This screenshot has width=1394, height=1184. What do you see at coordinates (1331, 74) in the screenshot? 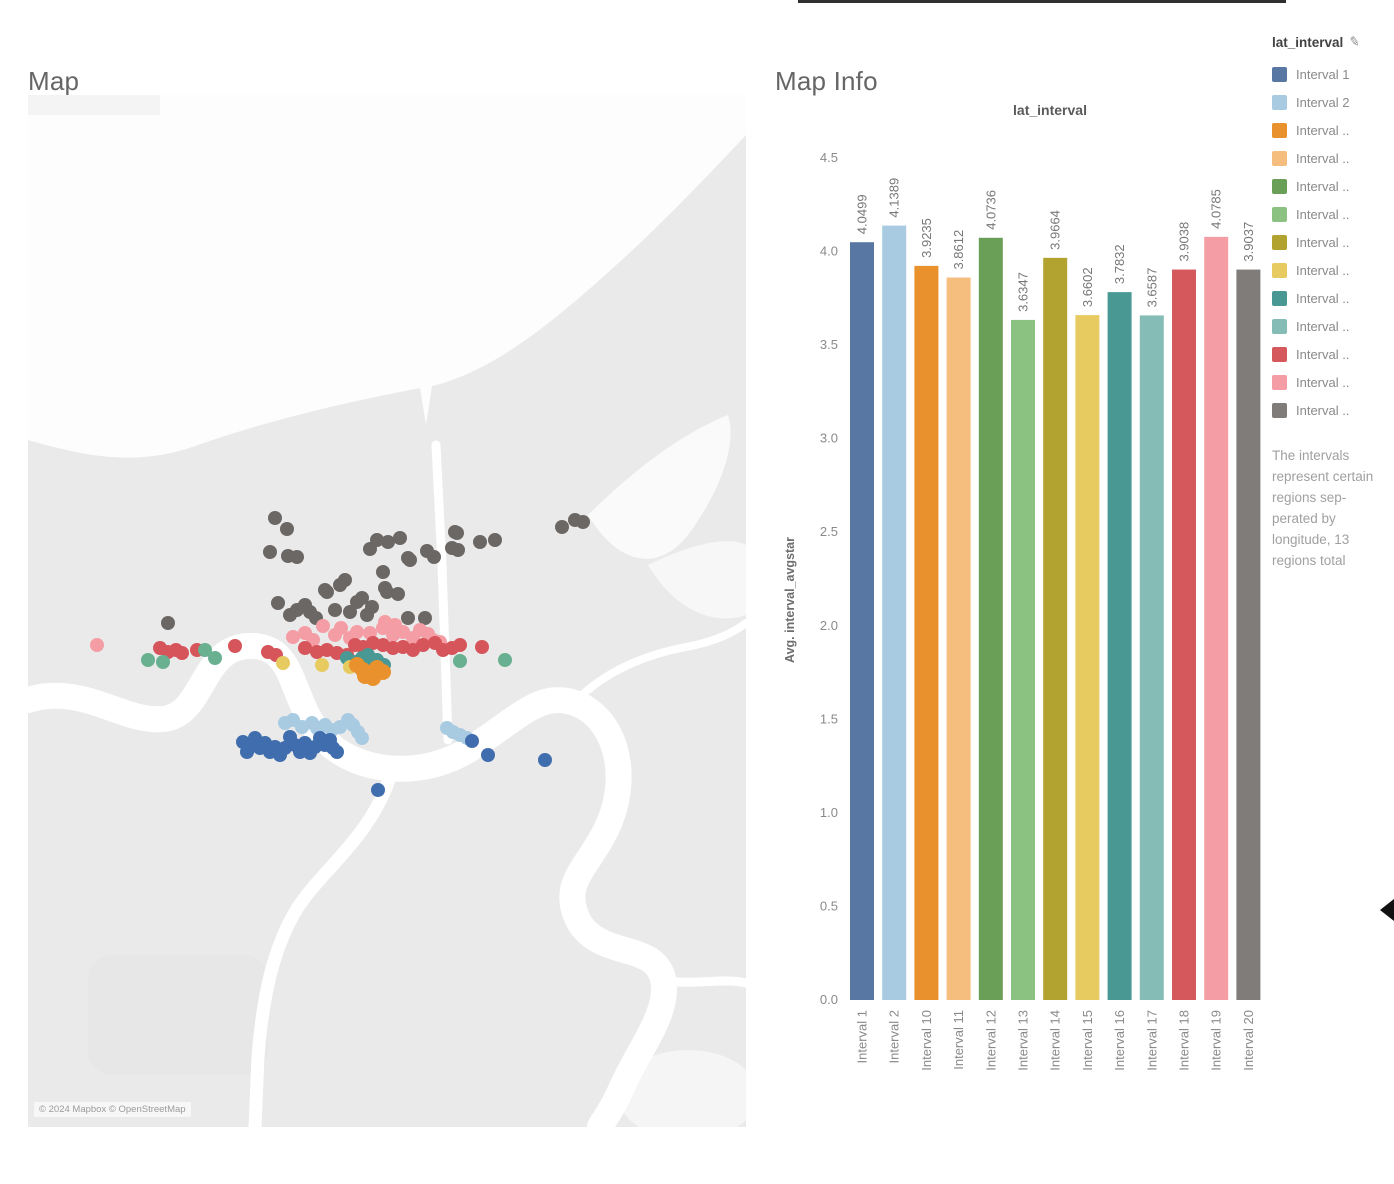
I see `legend-item: Interval 1` at bounding box center [1331, 74].